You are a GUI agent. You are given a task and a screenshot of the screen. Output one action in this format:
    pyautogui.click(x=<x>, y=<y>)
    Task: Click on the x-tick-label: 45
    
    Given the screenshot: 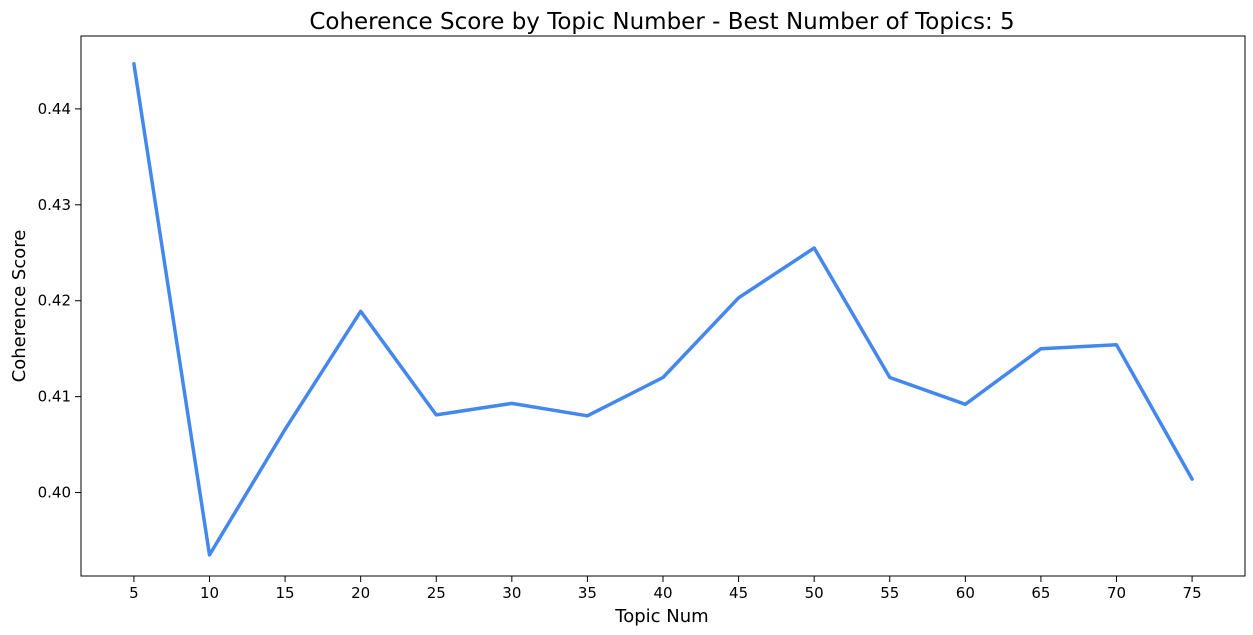 What is the action you would take?
    pyautogui.click(x=738, y=593)
    